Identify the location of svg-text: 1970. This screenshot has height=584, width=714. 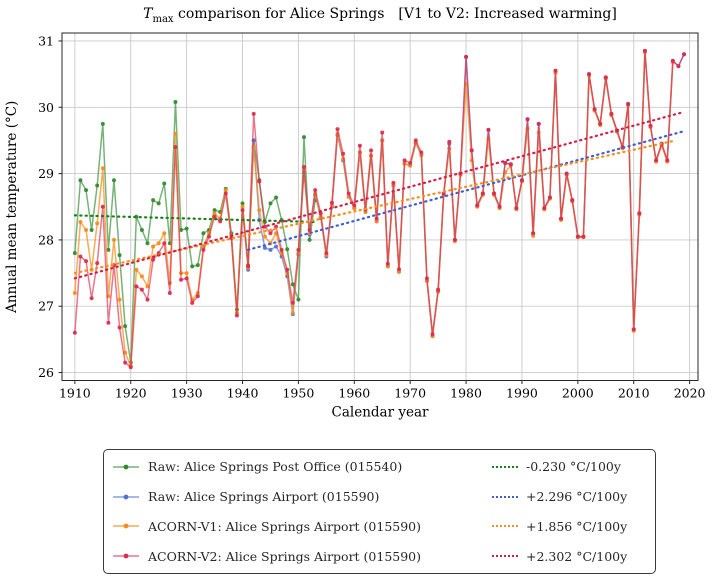
(410, 393).